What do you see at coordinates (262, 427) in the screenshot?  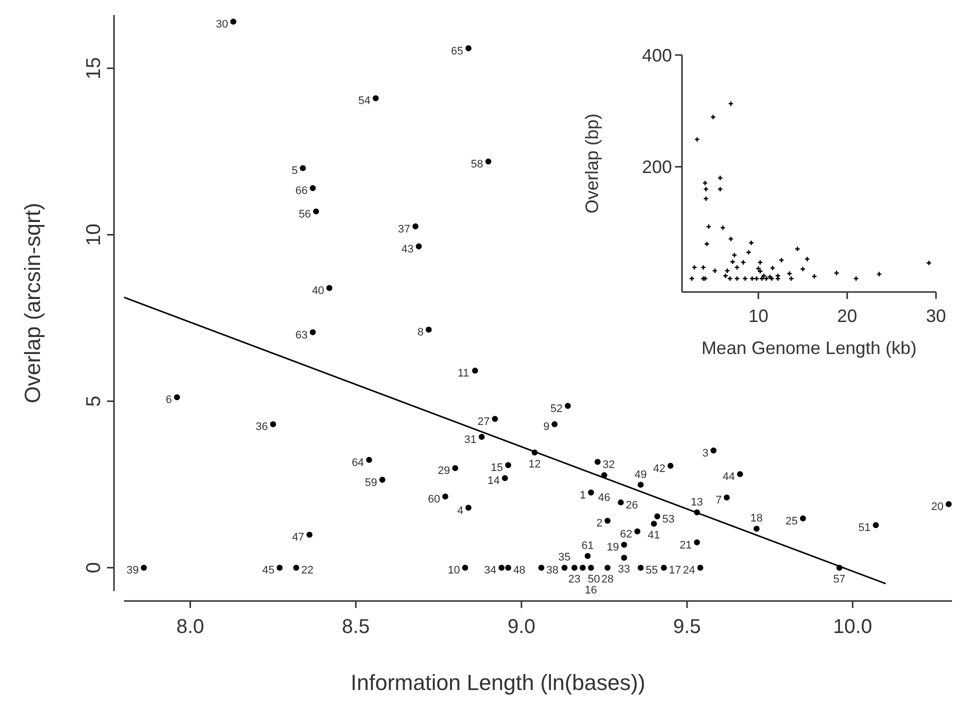 I see `annotation: 36` at bounding box center [262, 427].